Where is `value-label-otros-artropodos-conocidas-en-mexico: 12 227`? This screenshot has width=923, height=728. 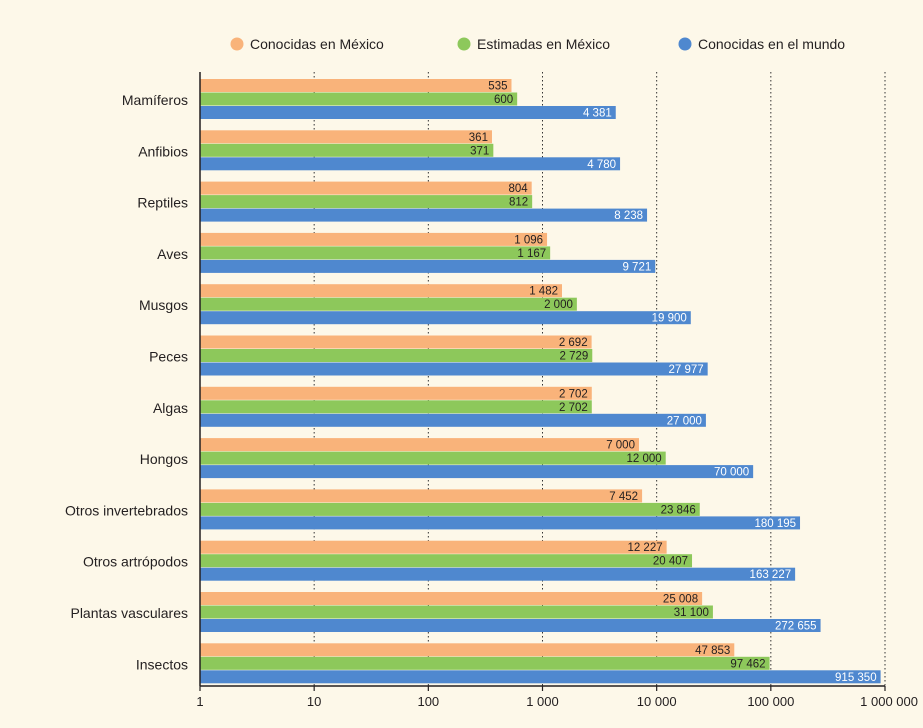 value-label-otros-artropodos-conocidas-en-mexico: 12 227 is located at coordinates (644, 548).